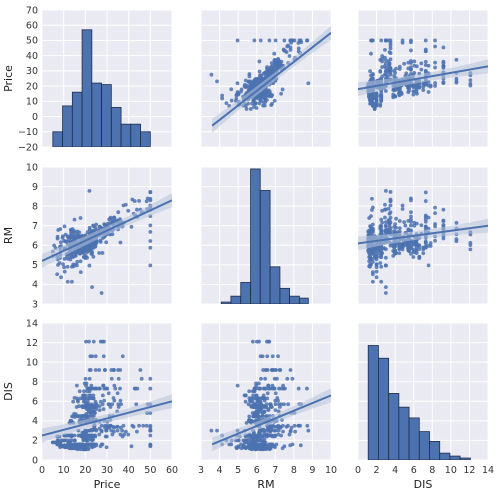  Describe the element at coordinates (32, 362) in the screenshot. I see `y-tick-label: 10` at that location.